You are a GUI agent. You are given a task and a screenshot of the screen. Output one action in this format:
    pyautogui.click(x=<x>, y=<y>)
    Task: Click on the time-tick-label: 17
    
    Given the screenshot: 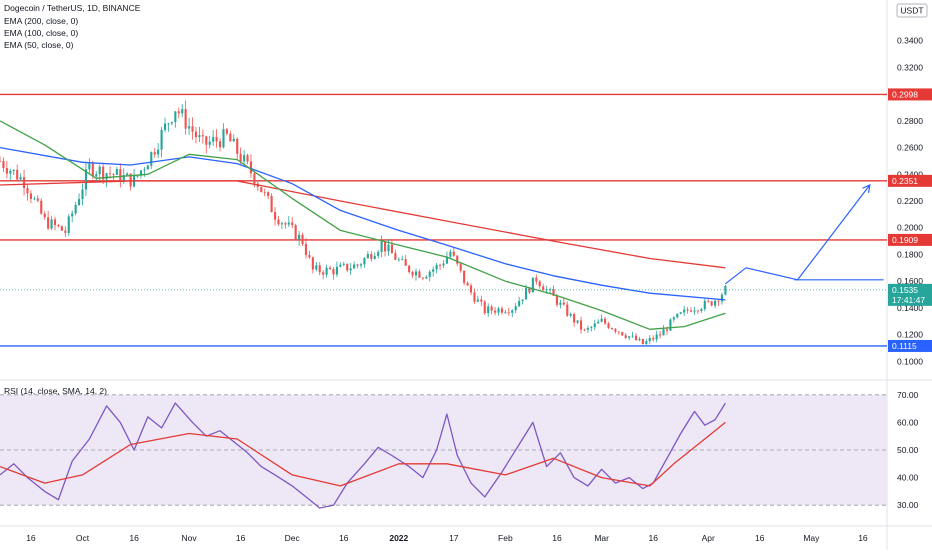 What is the action you would take?
    pyautogui.click(x=454, y=538)
    